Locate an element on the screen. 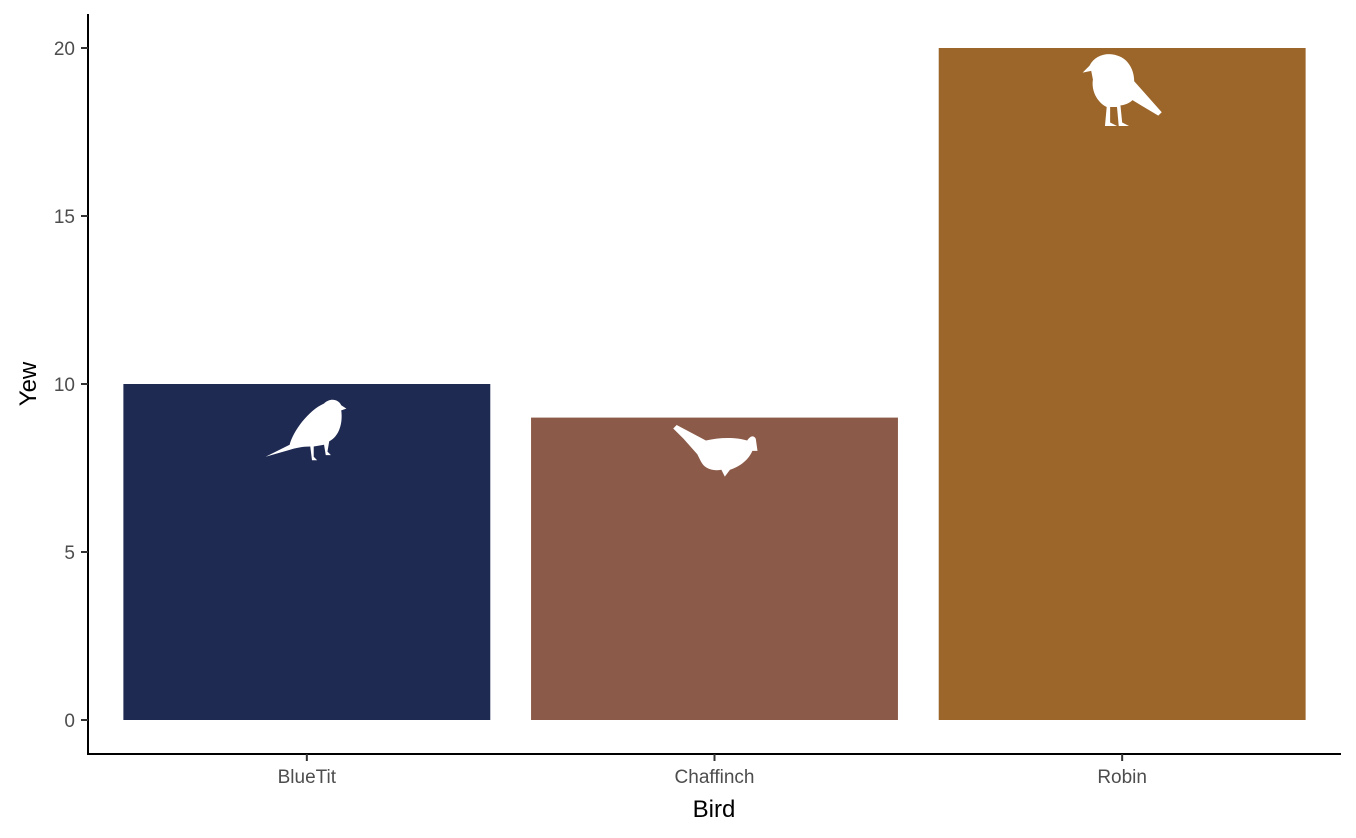  x-ticks: BlueTit Chaffinch Robin is located at coordinates (712, 771).